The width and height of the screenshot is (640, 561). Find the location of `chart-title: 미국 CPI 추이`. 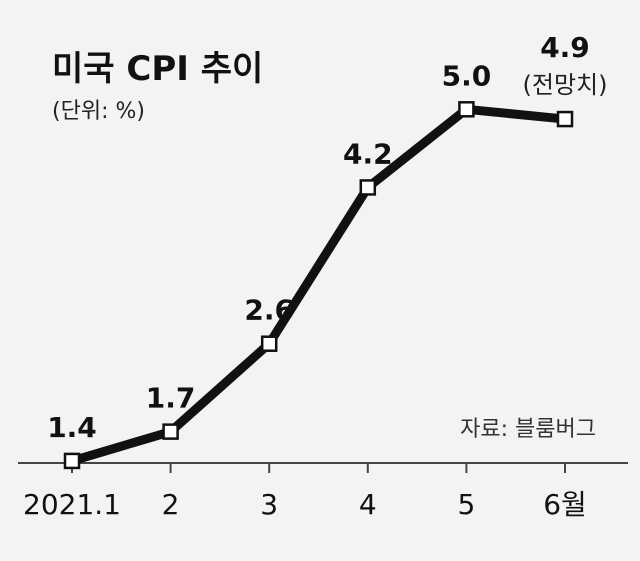

chart-title: 미국 CPI 추이 is located at coordinates (157, 69).